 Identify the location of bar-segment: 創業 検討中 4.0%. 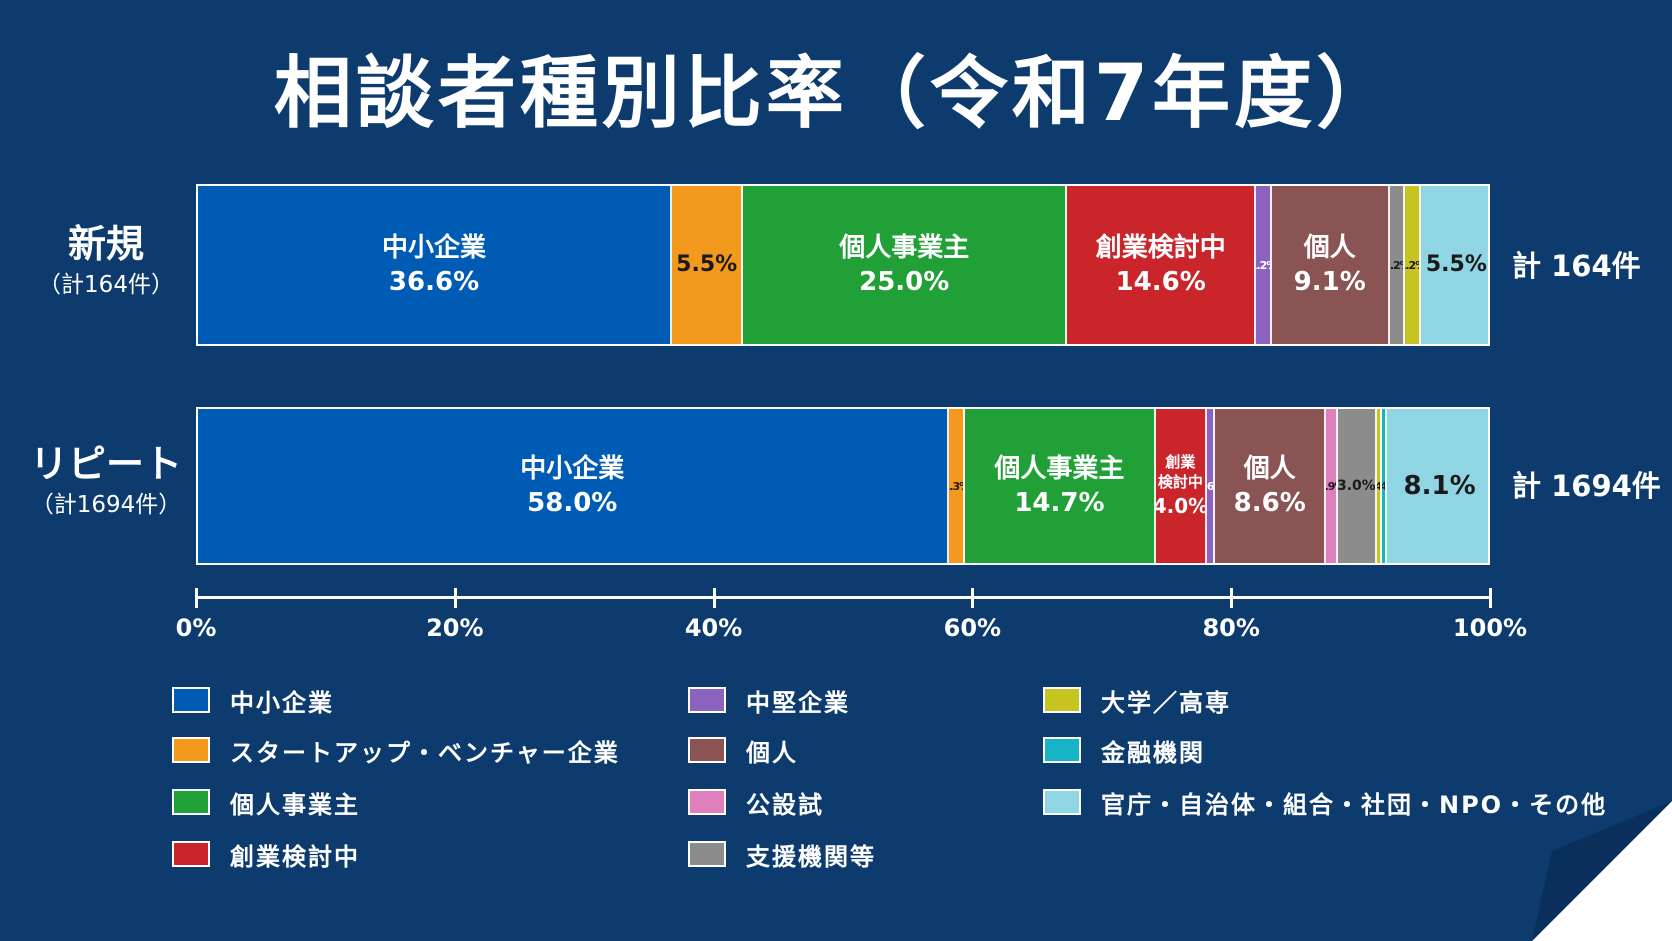
(1181, 486).